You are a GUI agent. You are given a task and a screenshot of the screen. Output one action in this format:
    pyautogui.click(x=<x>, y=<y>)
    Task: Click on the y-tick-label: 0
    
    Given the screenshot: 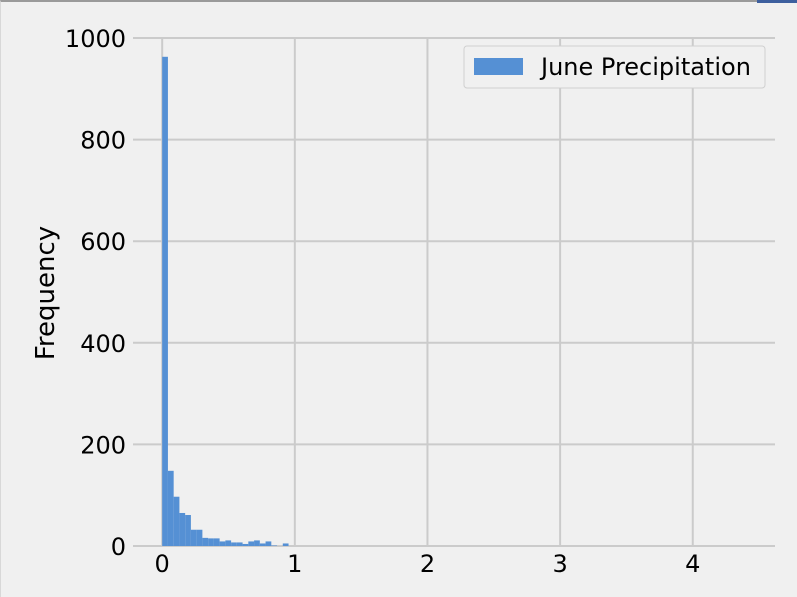 What is the action you would take?
    pyautogui.click(x=118, y=547)
    